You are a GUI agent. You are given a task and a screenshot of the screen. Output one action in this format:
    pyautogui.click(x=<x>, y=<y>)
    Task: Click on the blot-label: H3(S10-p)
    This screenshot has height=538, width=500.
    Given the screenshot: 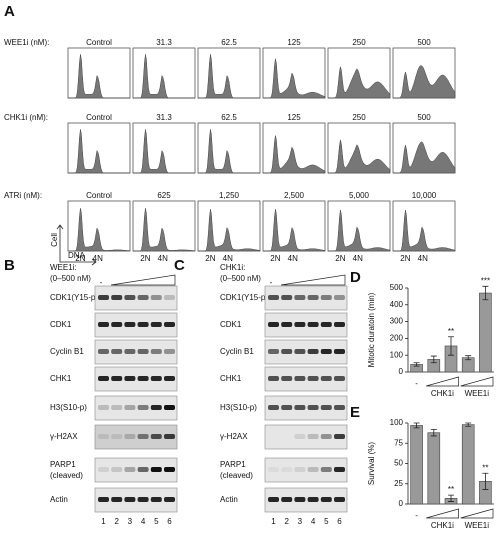 What is the action you would take?
    pyautogui.click(x=238, y=407)
    